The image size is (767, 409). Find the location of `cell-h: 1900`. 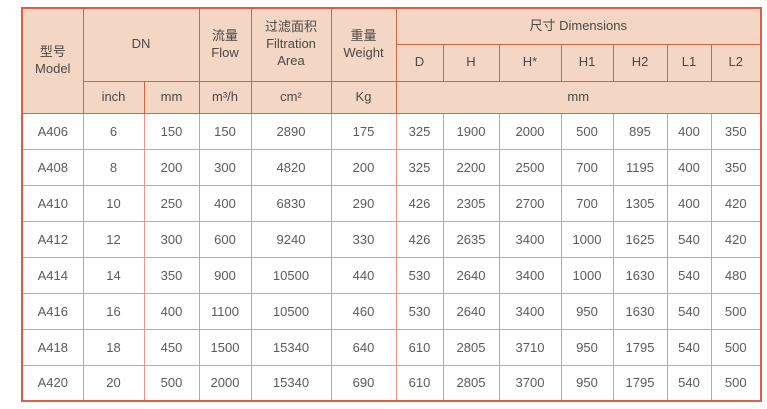

cell-h: 1900 is located at coordinates (471, 131).